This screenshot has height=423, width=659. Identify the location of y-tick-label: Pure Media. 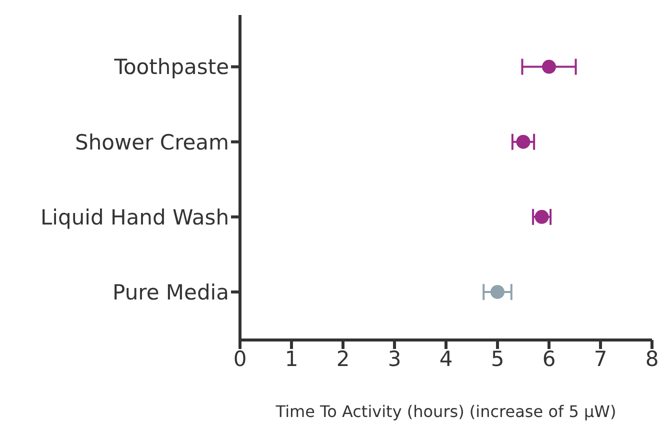
(170, 292).